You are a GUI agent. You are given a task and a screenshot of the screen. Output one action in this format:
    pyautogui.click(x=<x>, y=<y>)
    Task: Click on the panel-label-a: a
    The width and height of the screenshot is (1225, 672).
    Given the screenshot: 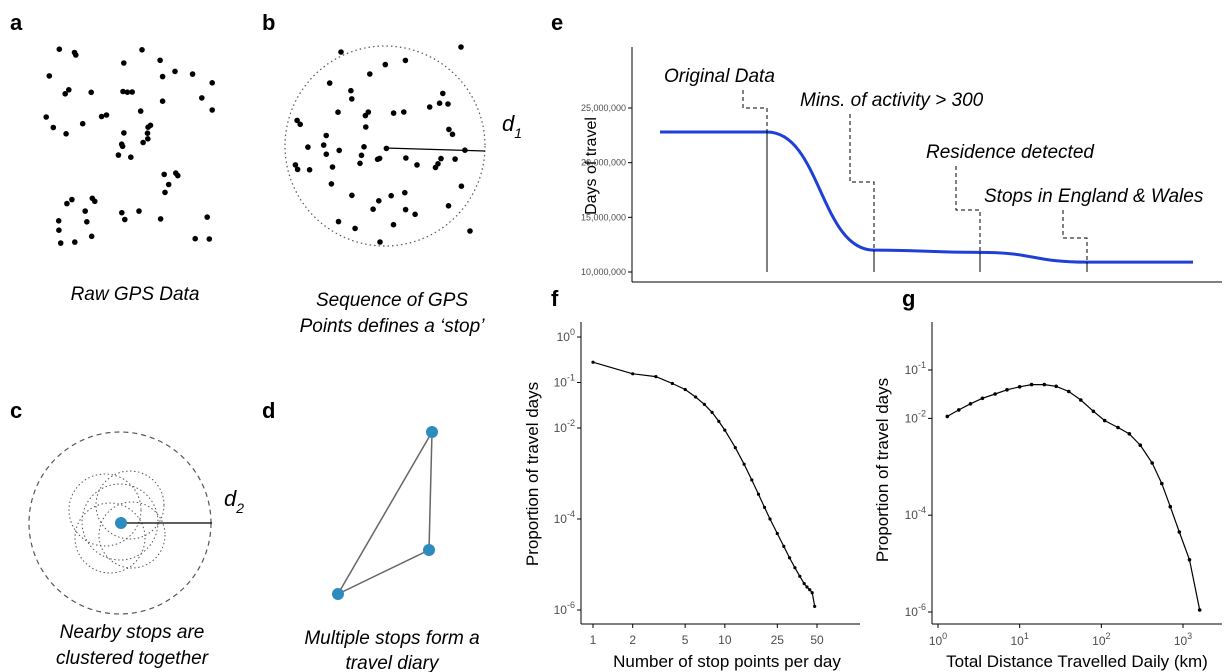 What is the action you would take?
    pyautogui.click(x=16, y=22)
    